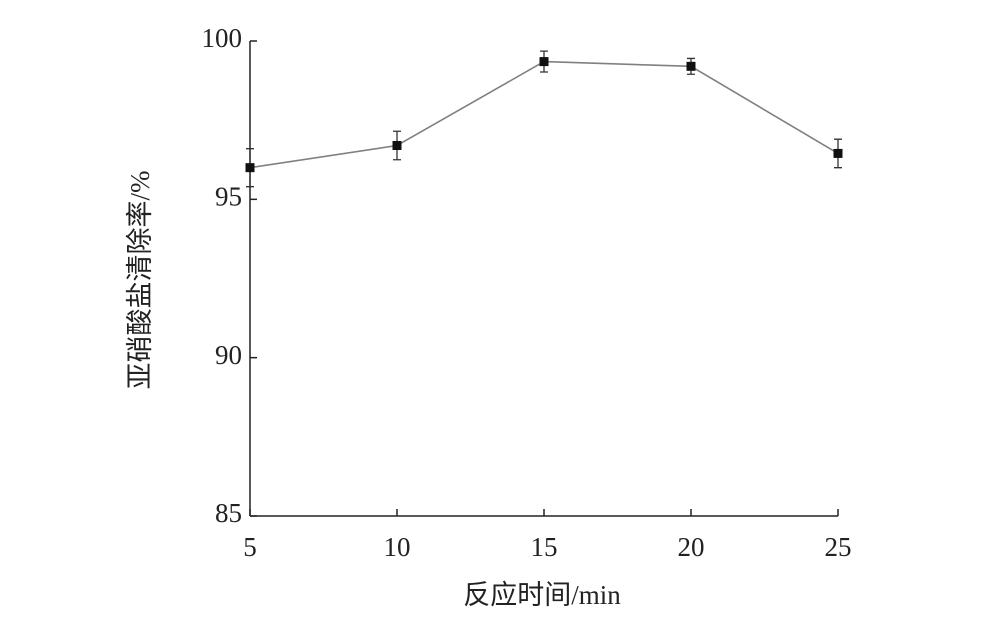  I want to click on y-tick-label: 95, so click(228, 197).